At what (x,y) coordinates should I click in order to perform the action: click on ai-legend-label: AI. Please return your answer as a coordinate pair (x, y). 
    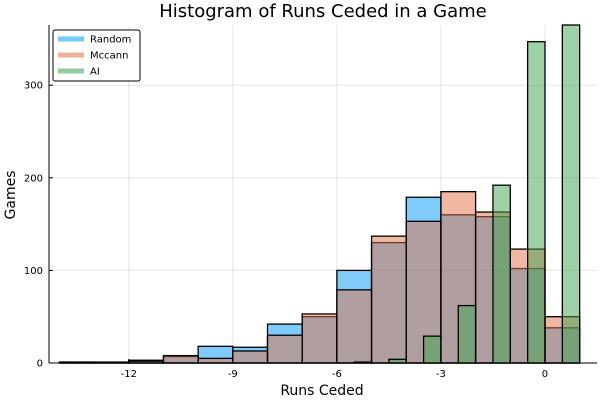
    Looking at the image, I should click on (95, 72).